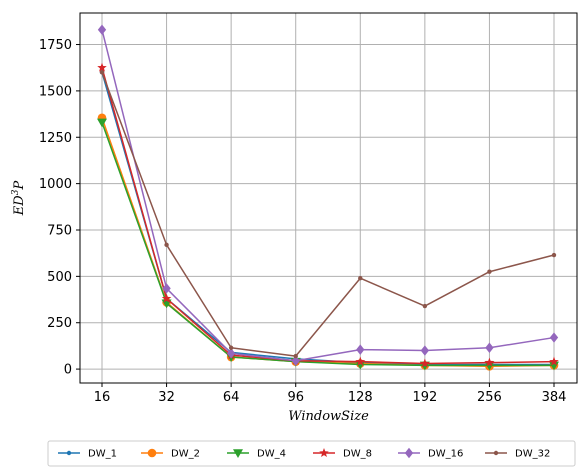 The width and height of the screenshot is (588, 473). Describe the element at coordinates (55, 138) in the screenshot. I see `y-tick-label: 1250` at that location.